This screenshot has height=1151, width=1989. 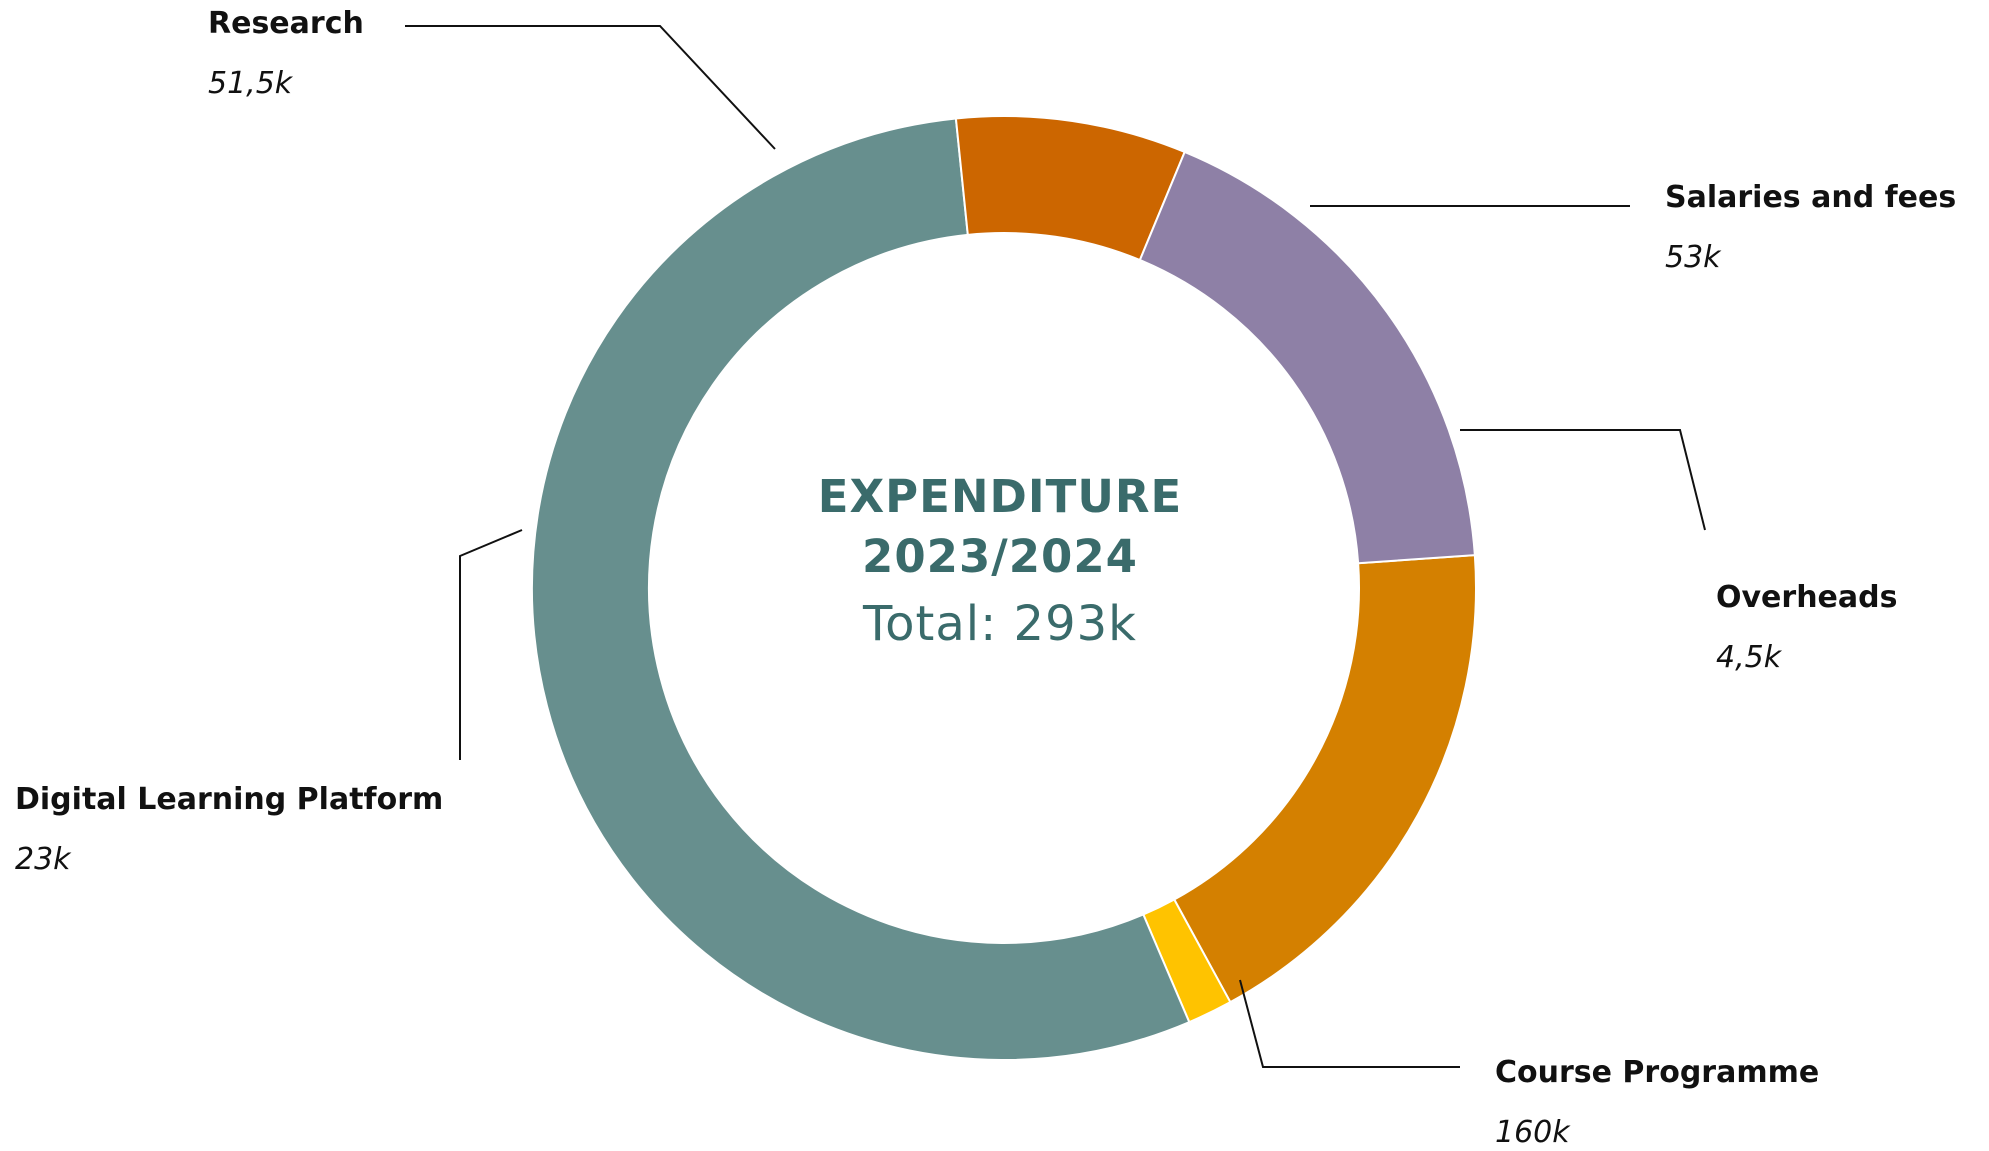 What do you see at coordinates (1583, 480) in the screenshot?
I see `leader-line-overheads` at bounding box center [1583, 480].